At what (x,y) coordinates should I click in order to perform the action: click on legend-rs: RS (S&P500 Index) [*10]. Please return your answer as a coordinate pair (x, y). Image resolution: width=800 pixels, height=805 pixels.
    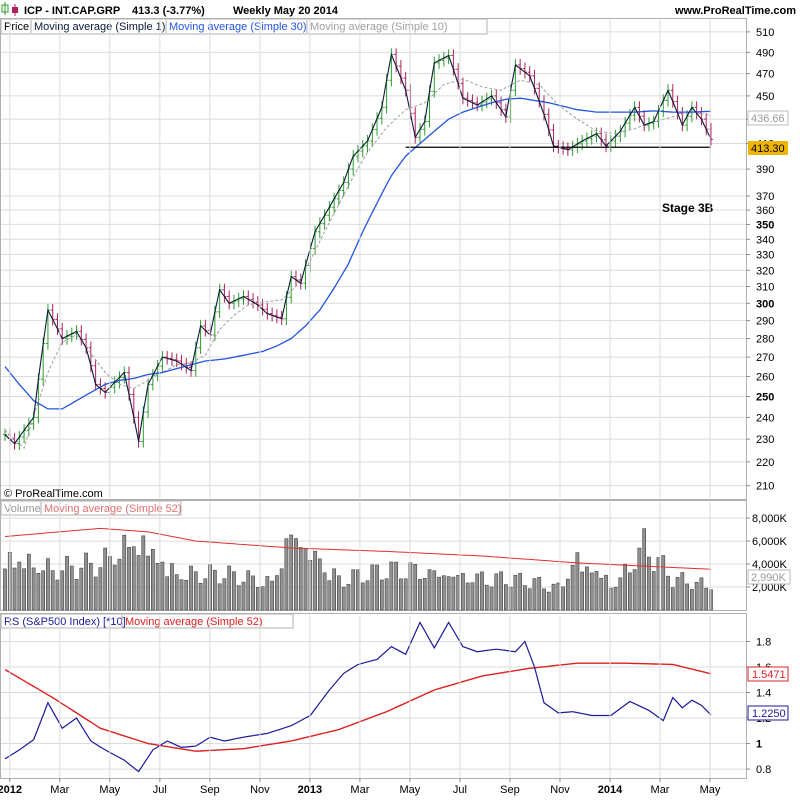
    Looking at the image, I should click on (65, 622).